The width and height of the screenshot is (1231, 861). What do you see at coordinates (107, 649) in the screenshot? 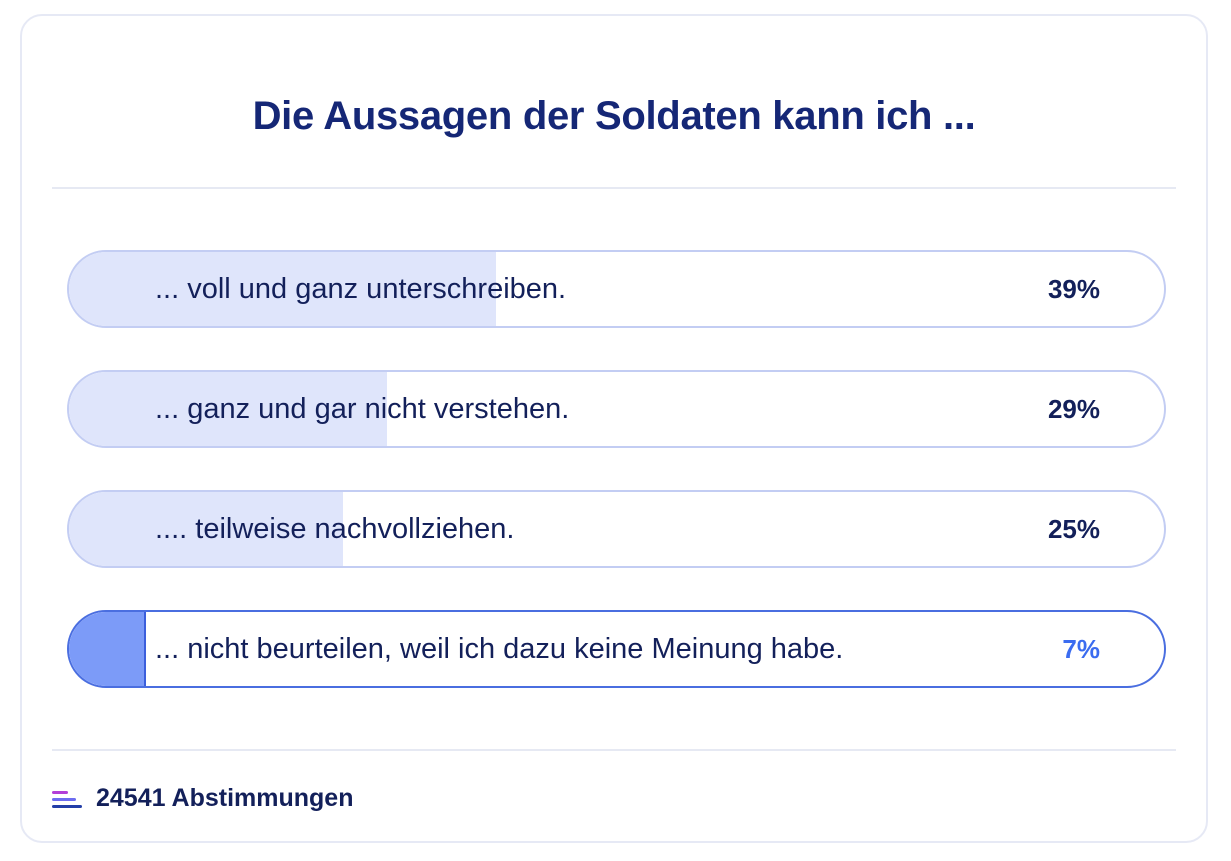
I see `poll-option-4-fill` at bounding box center [107, 649].